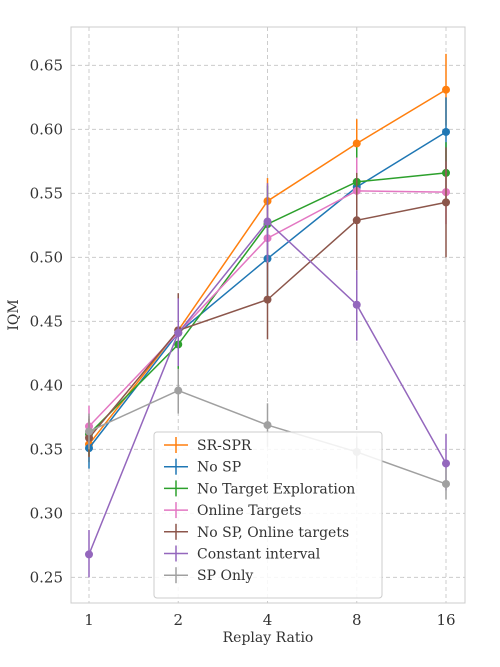 Image resolution: width=500 pixels, height=667 pixels. I want to click on legend-item: SR-SPR, so click(208, 445).